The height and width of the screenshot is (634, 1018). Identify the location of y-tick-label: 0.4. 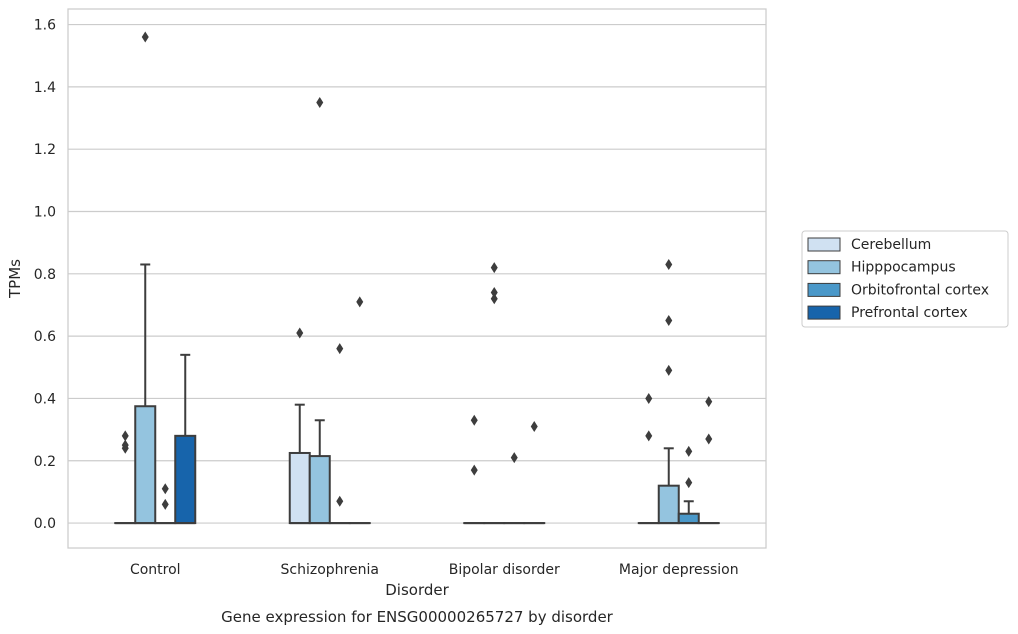
(45, 399).